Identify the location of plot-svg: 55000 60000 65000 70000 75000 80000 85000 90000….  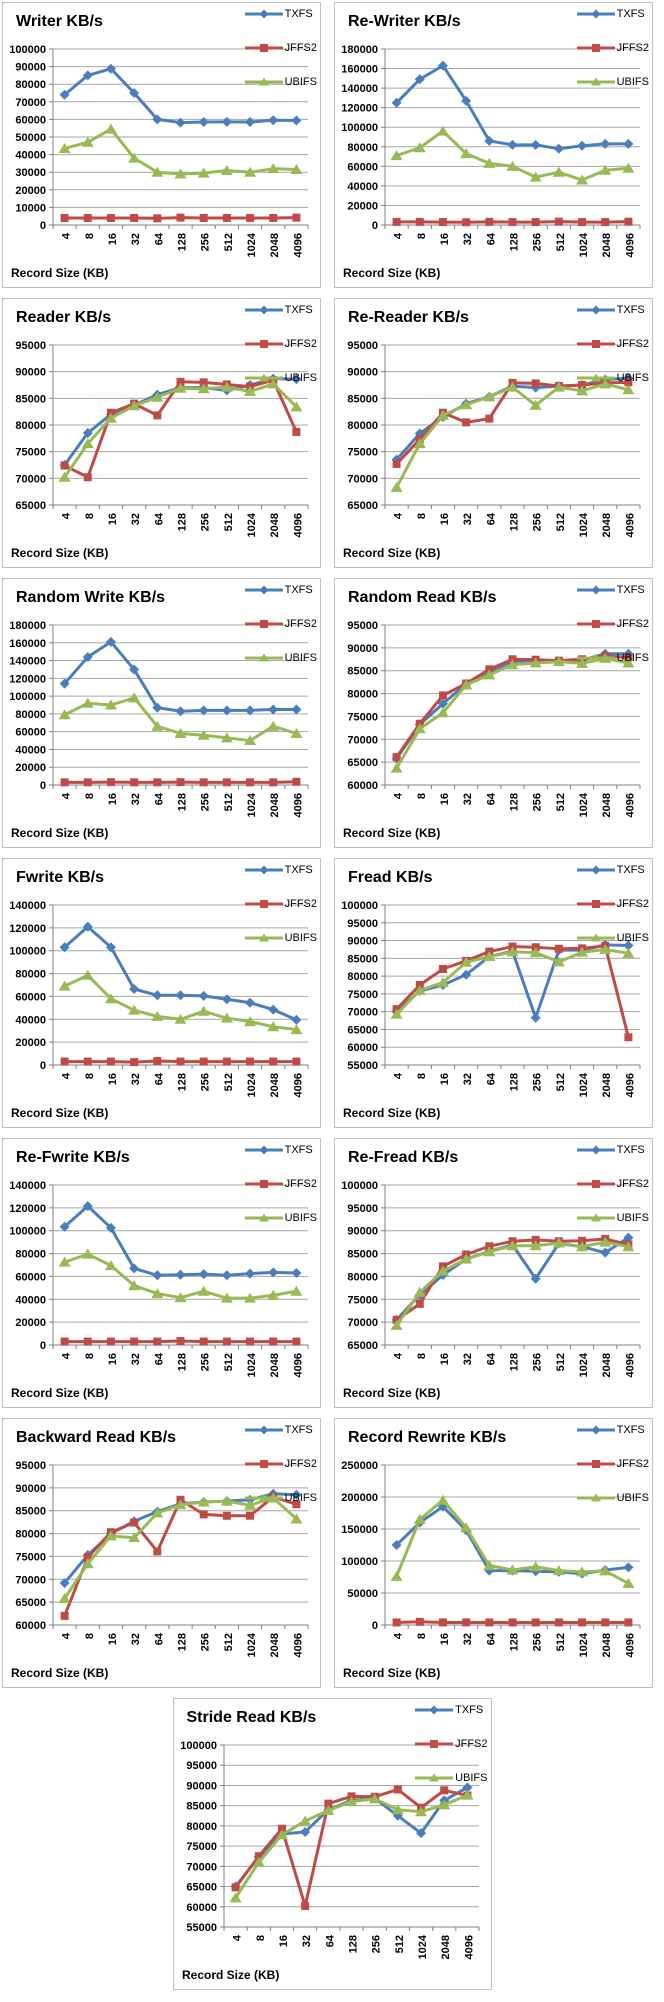
(491, 1010).